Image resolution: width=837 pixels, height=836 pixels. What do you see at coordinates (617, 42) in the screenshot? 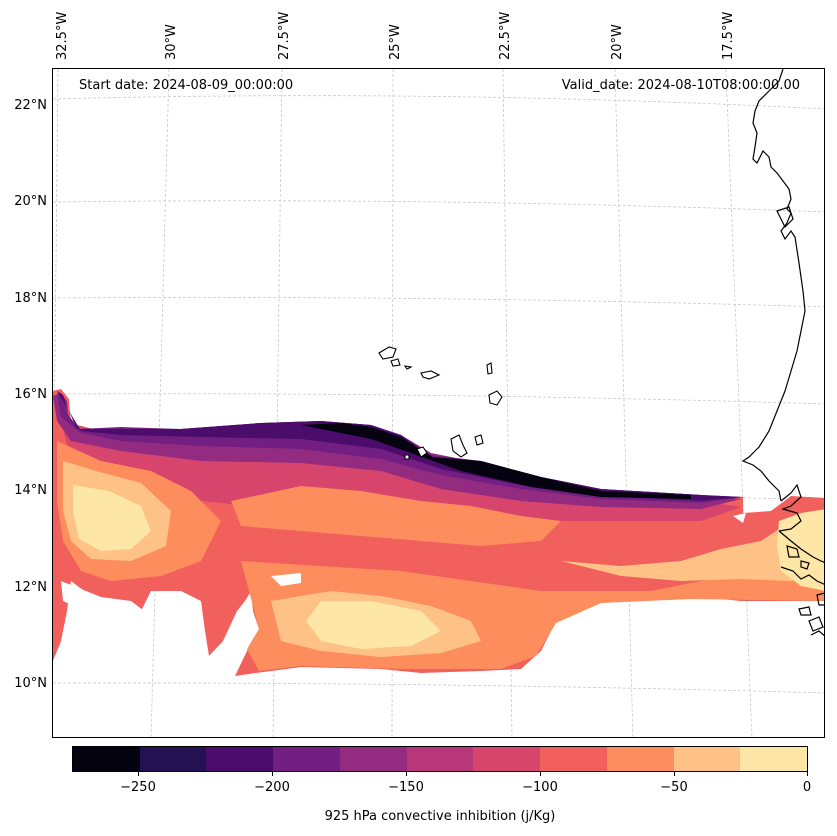
I see `lon-label-20w: 20°W` at bounding box center [617, 42].